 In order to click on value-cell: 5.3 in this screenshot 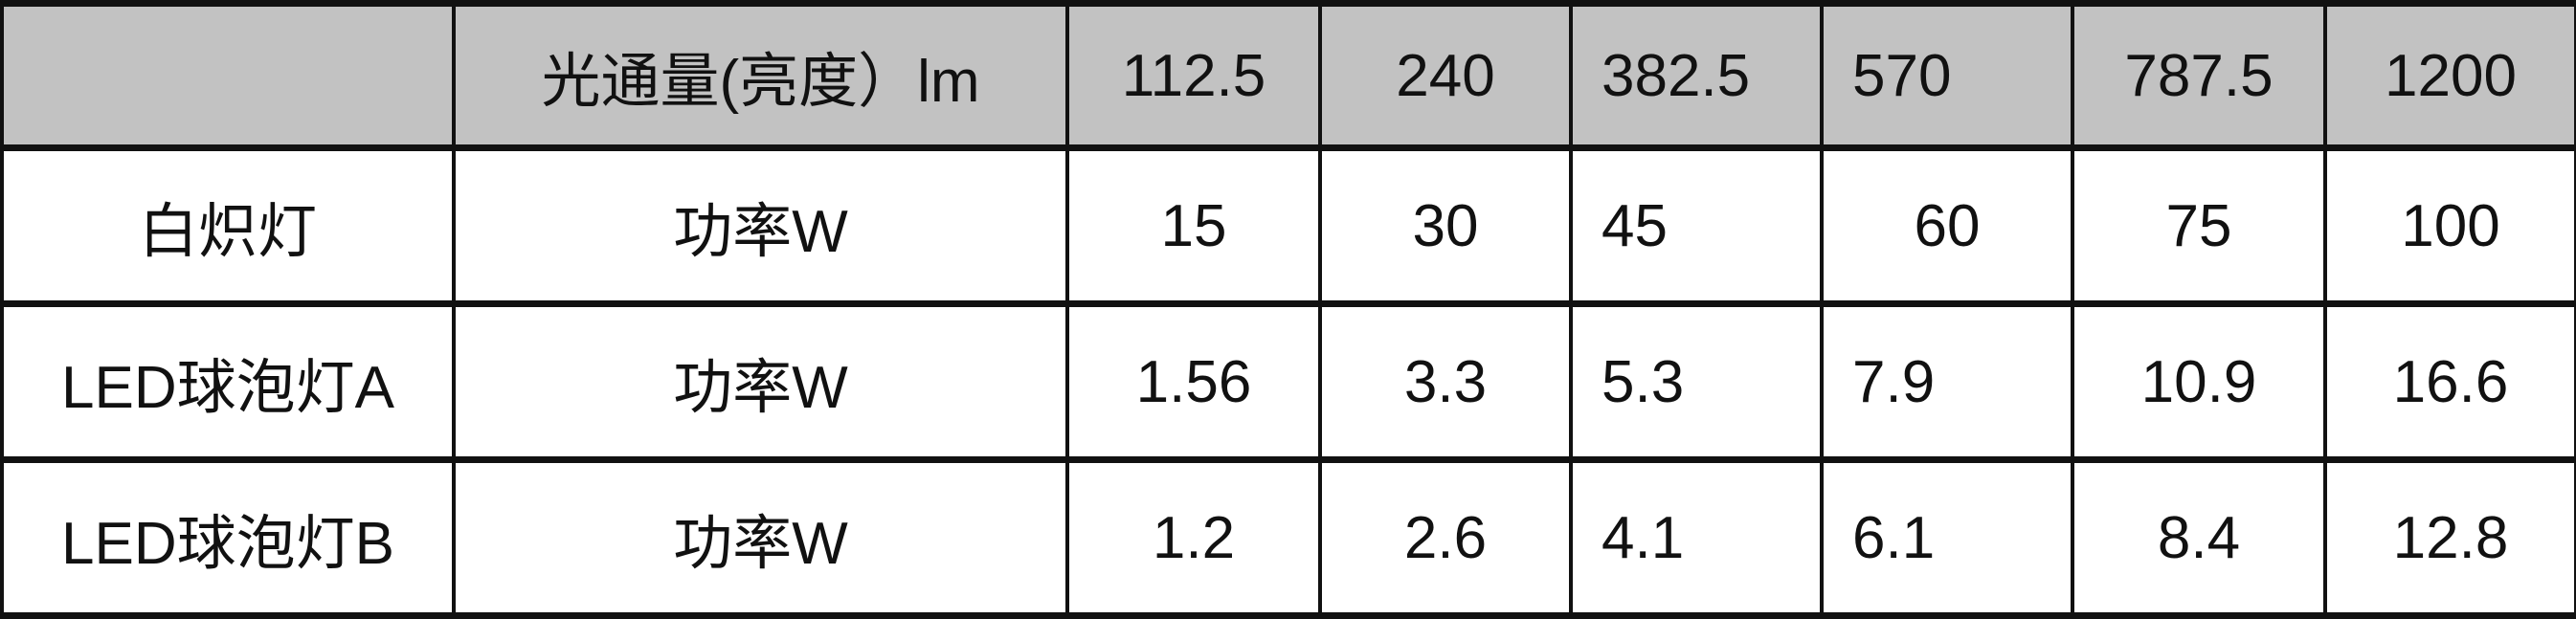, I will do `click(1697, 381)`.